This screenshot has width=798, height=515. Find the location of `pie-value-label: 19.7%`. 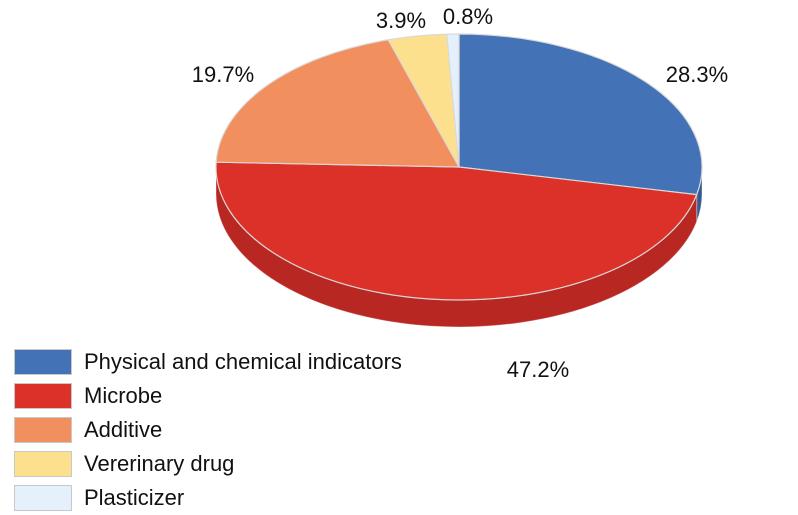

pie-value-label: 19.7% is located at coordinates (223, 74).